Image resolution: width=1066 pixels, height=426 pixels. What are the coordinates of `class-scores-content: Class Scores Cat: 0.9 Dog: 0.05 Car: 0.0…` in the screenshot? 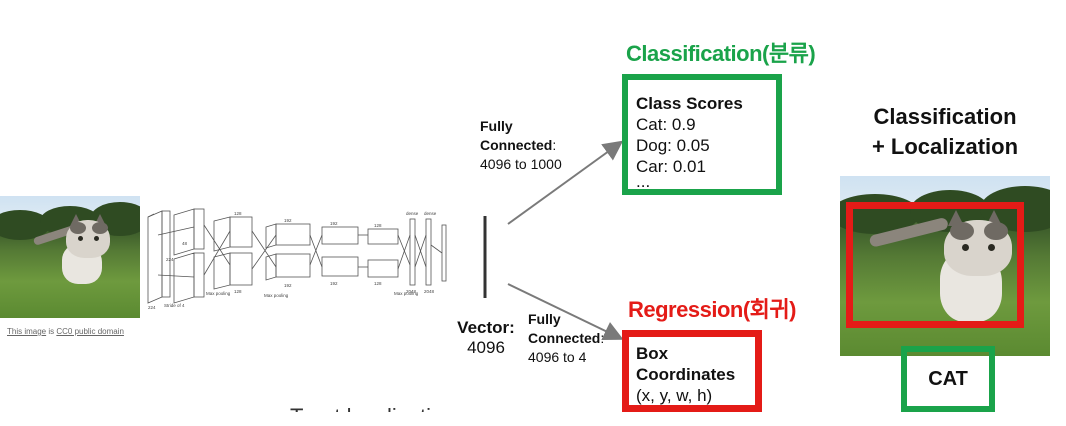 It's located at (711, 142).